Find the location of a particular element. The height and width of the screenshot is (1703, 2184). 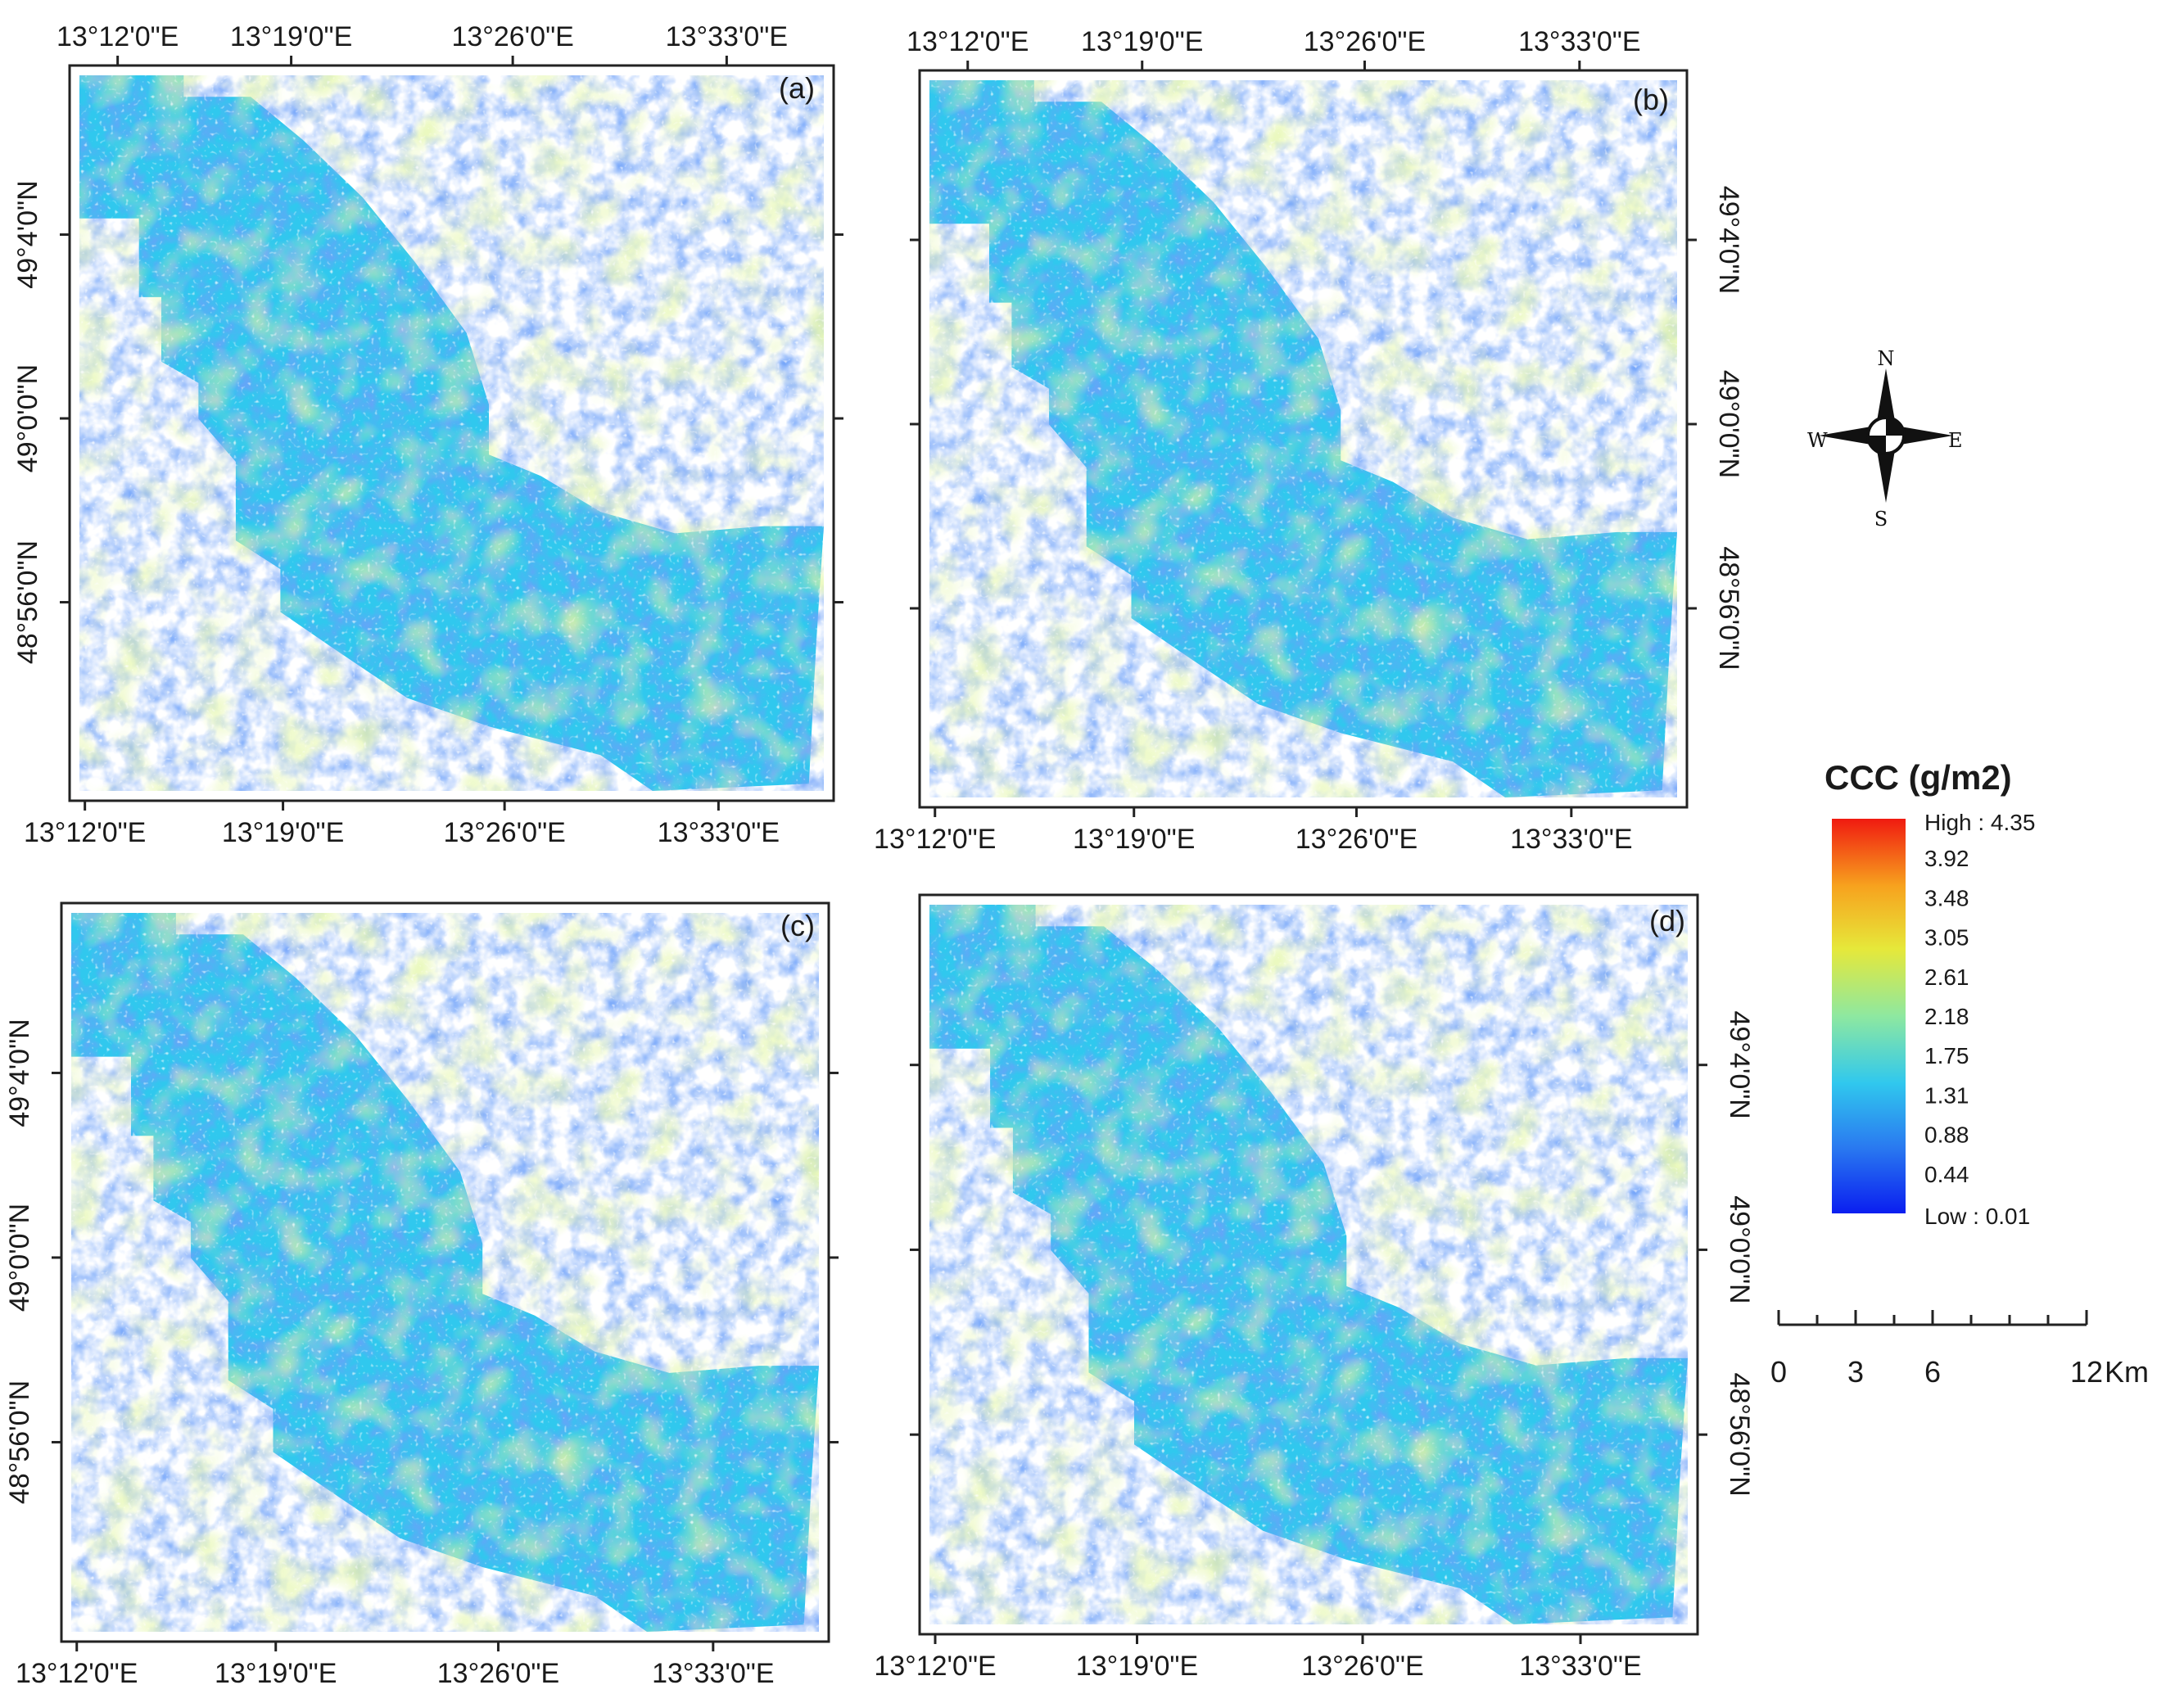

legend-tick-label: 2.61 is located at coordinates (1947, 977).